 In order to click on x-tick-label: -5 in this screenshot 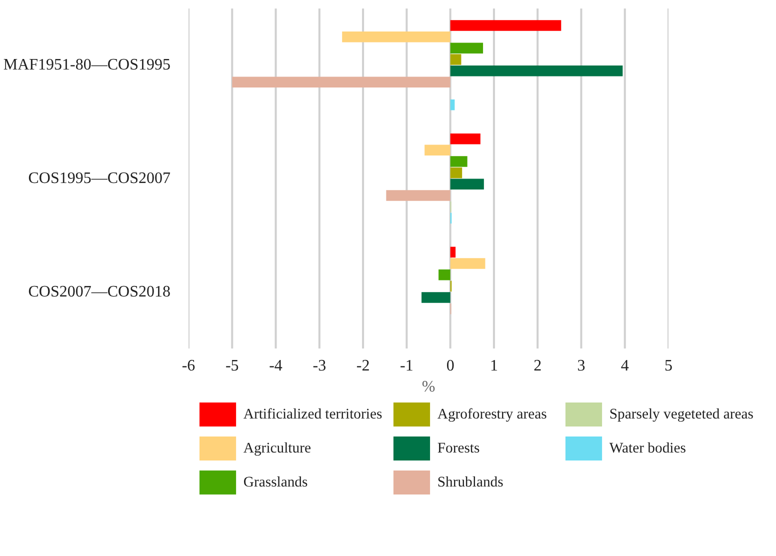, I will do `click(232, 366)`.